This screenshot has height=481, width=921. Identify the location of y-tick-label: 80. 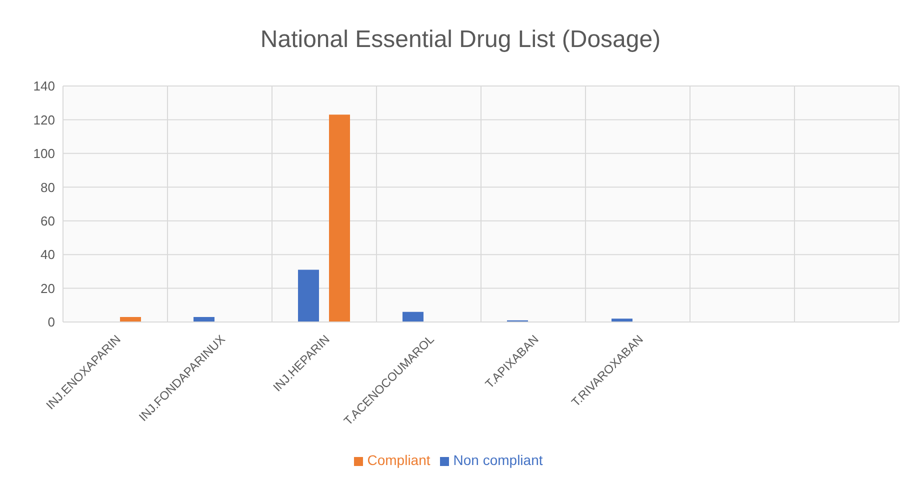
(47, 187).